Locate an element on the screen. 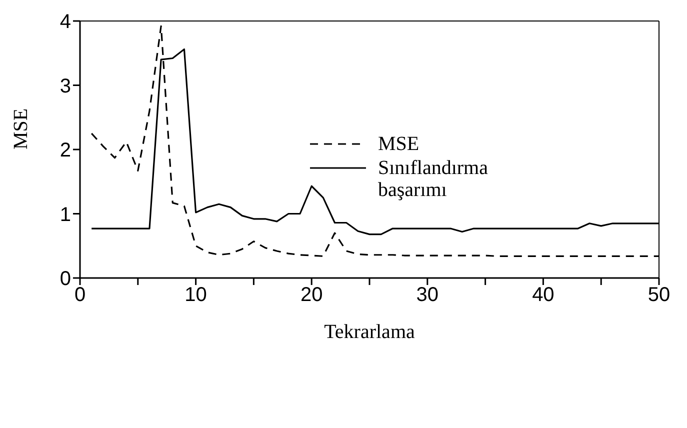  legend-label: Sınıflandırma başarımı is located at coordinates (433, 179).